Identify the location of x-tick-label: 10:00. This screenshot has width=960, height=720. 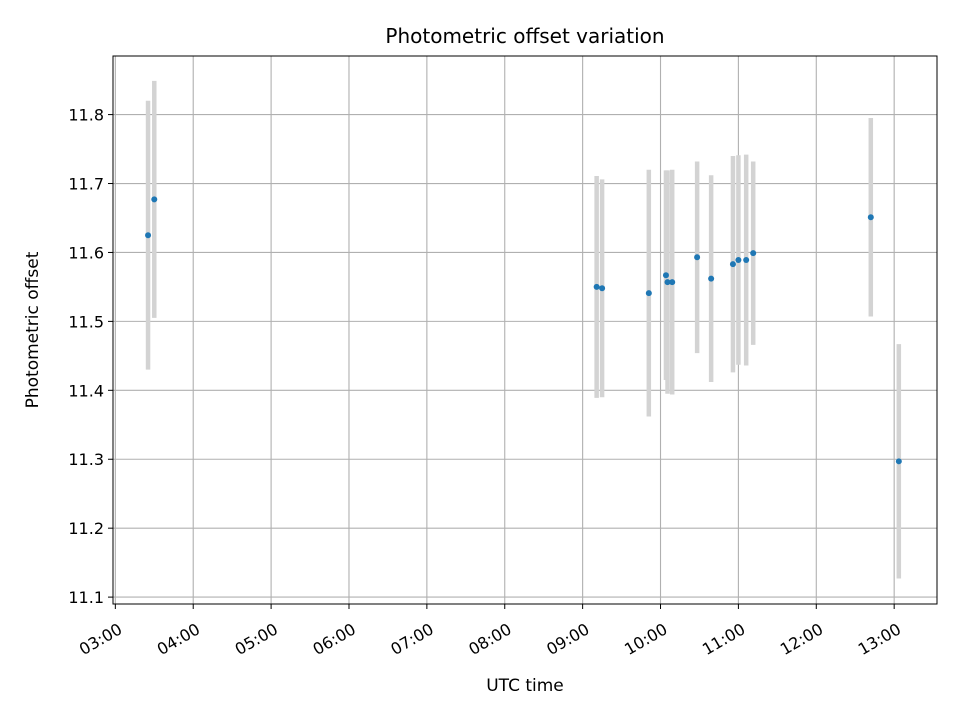
(645, 639).